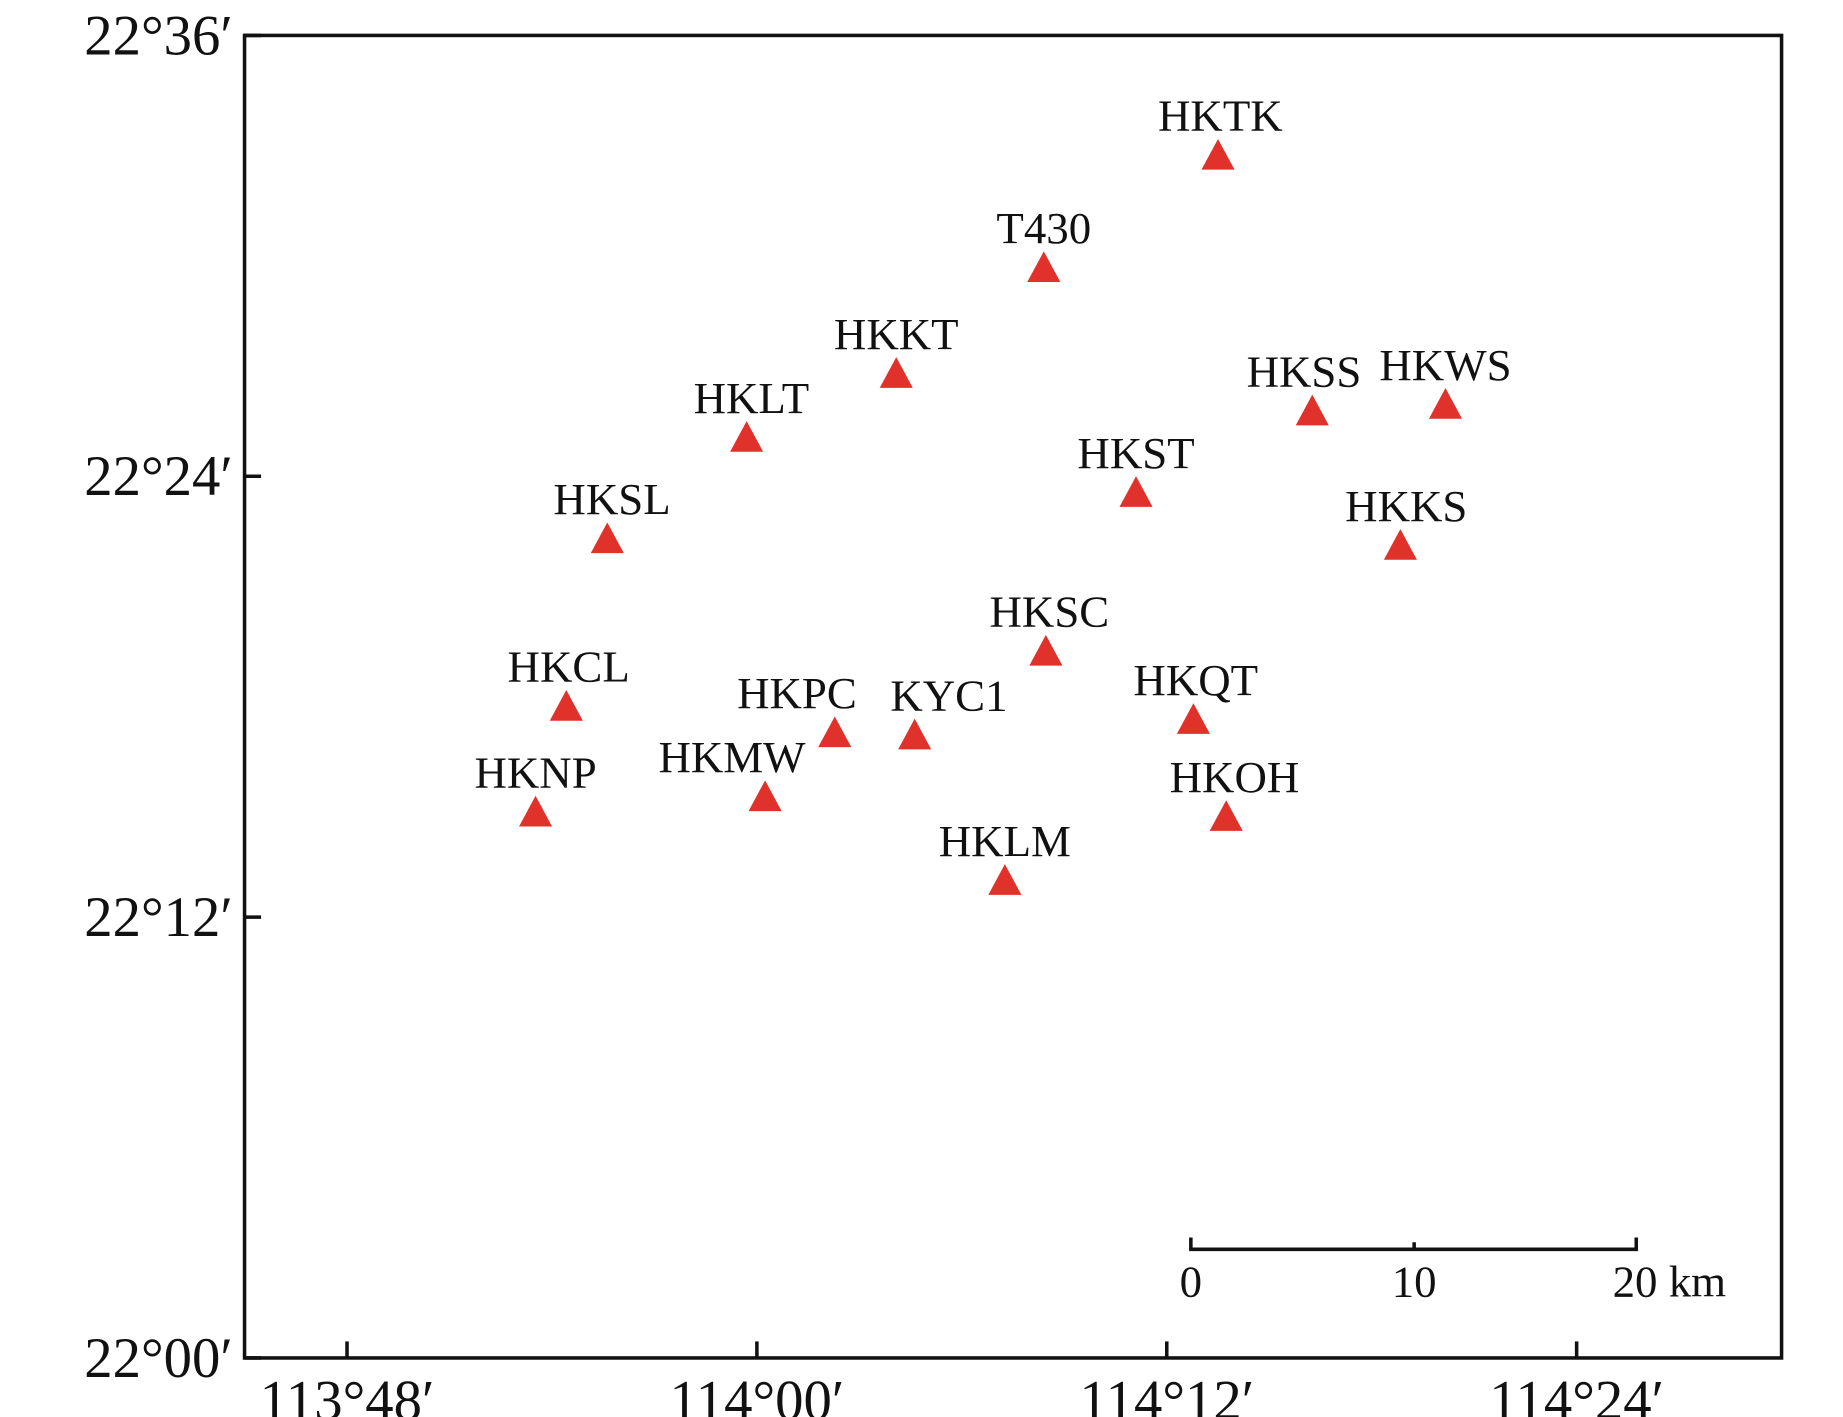 This screenshot has width=1843, height=1417. Describe the element at coordinates (347, 1393) in the screenshot. I see `x-tick-label: 113°48′` at that location.